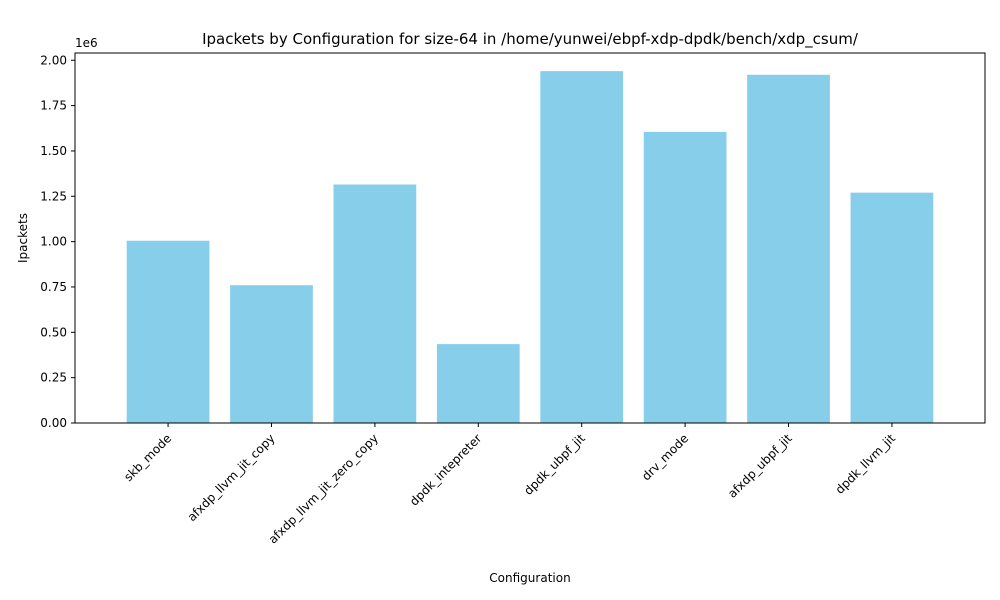 This screenshot has height=600, width=1000. Describe the element at coordinates (53, 378) in the screenshot. I see `y-tick-label: 0.25` at that location.